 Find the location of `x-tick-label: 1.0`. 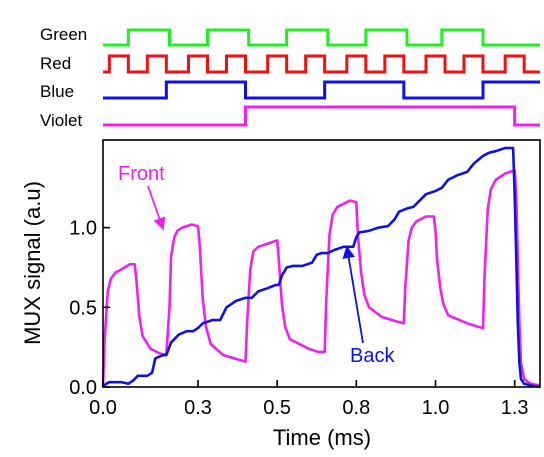

x-tick-label: 1.0 is located at coordinates (436, 408).